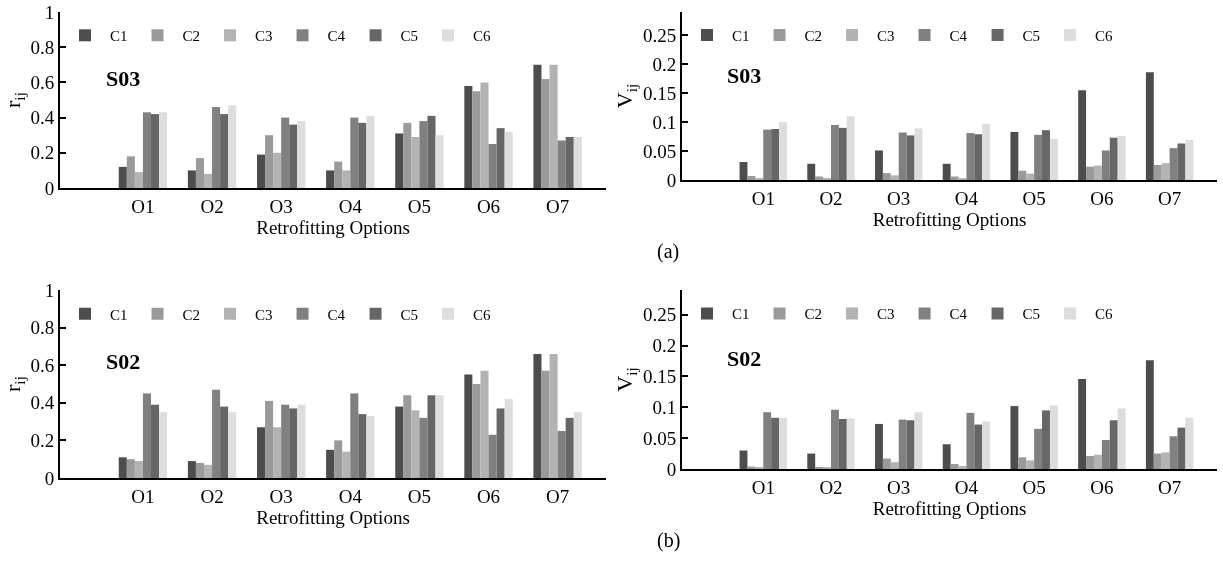 This screenshot has height=561, width=1223. I want to click on legend-label: C3, so click(886, 314).